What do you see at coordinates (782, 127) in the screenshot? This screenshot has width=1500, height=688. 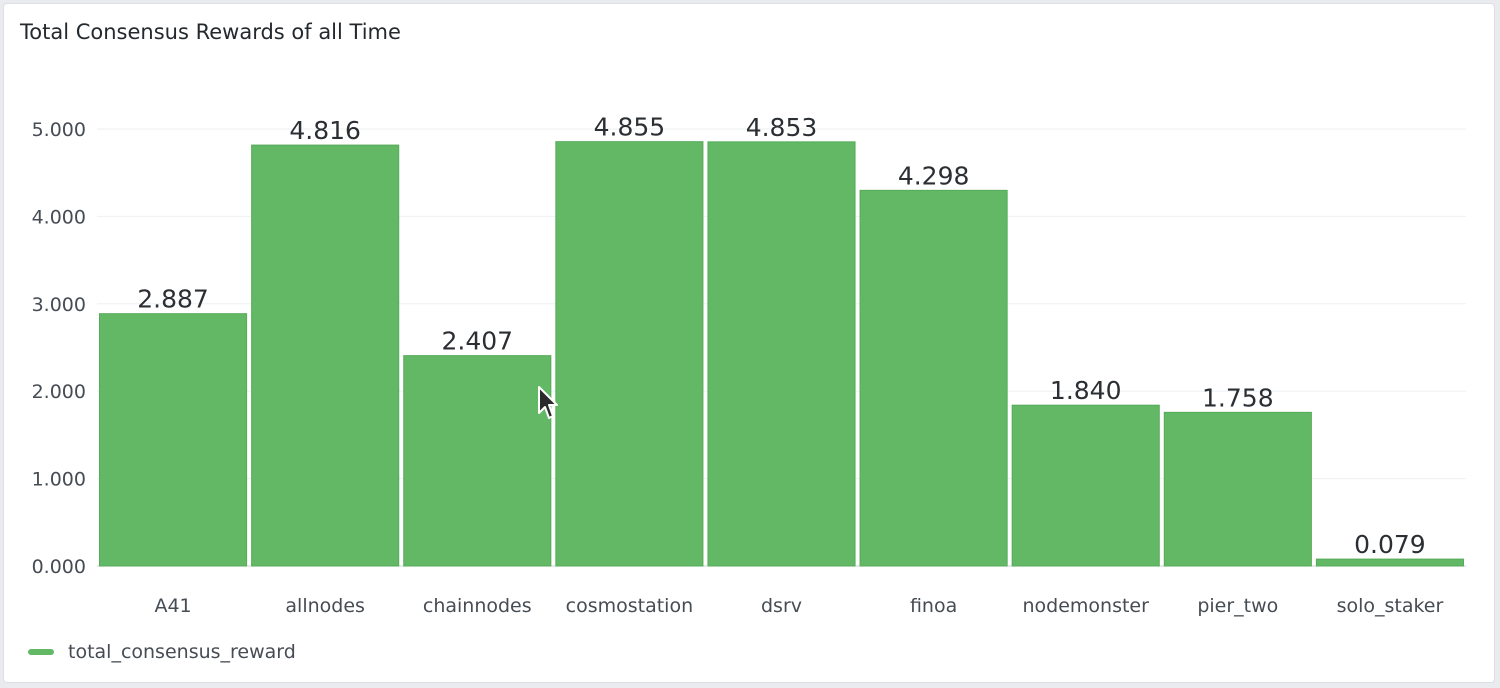 I see `value-label-dsrv: 4.853` at bounding box center [782, 127].